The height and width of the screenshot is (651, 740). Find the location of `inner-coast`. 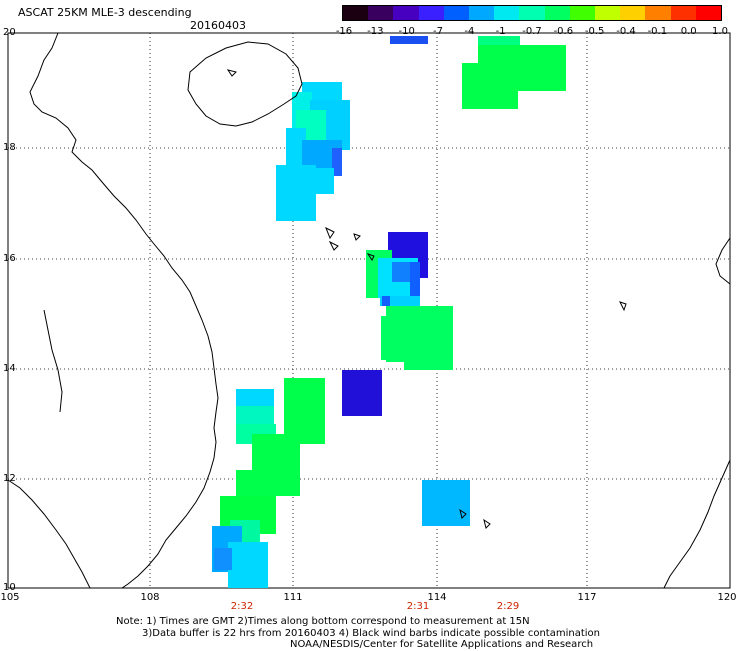

inner-coast is located at coordinates (53, 361).